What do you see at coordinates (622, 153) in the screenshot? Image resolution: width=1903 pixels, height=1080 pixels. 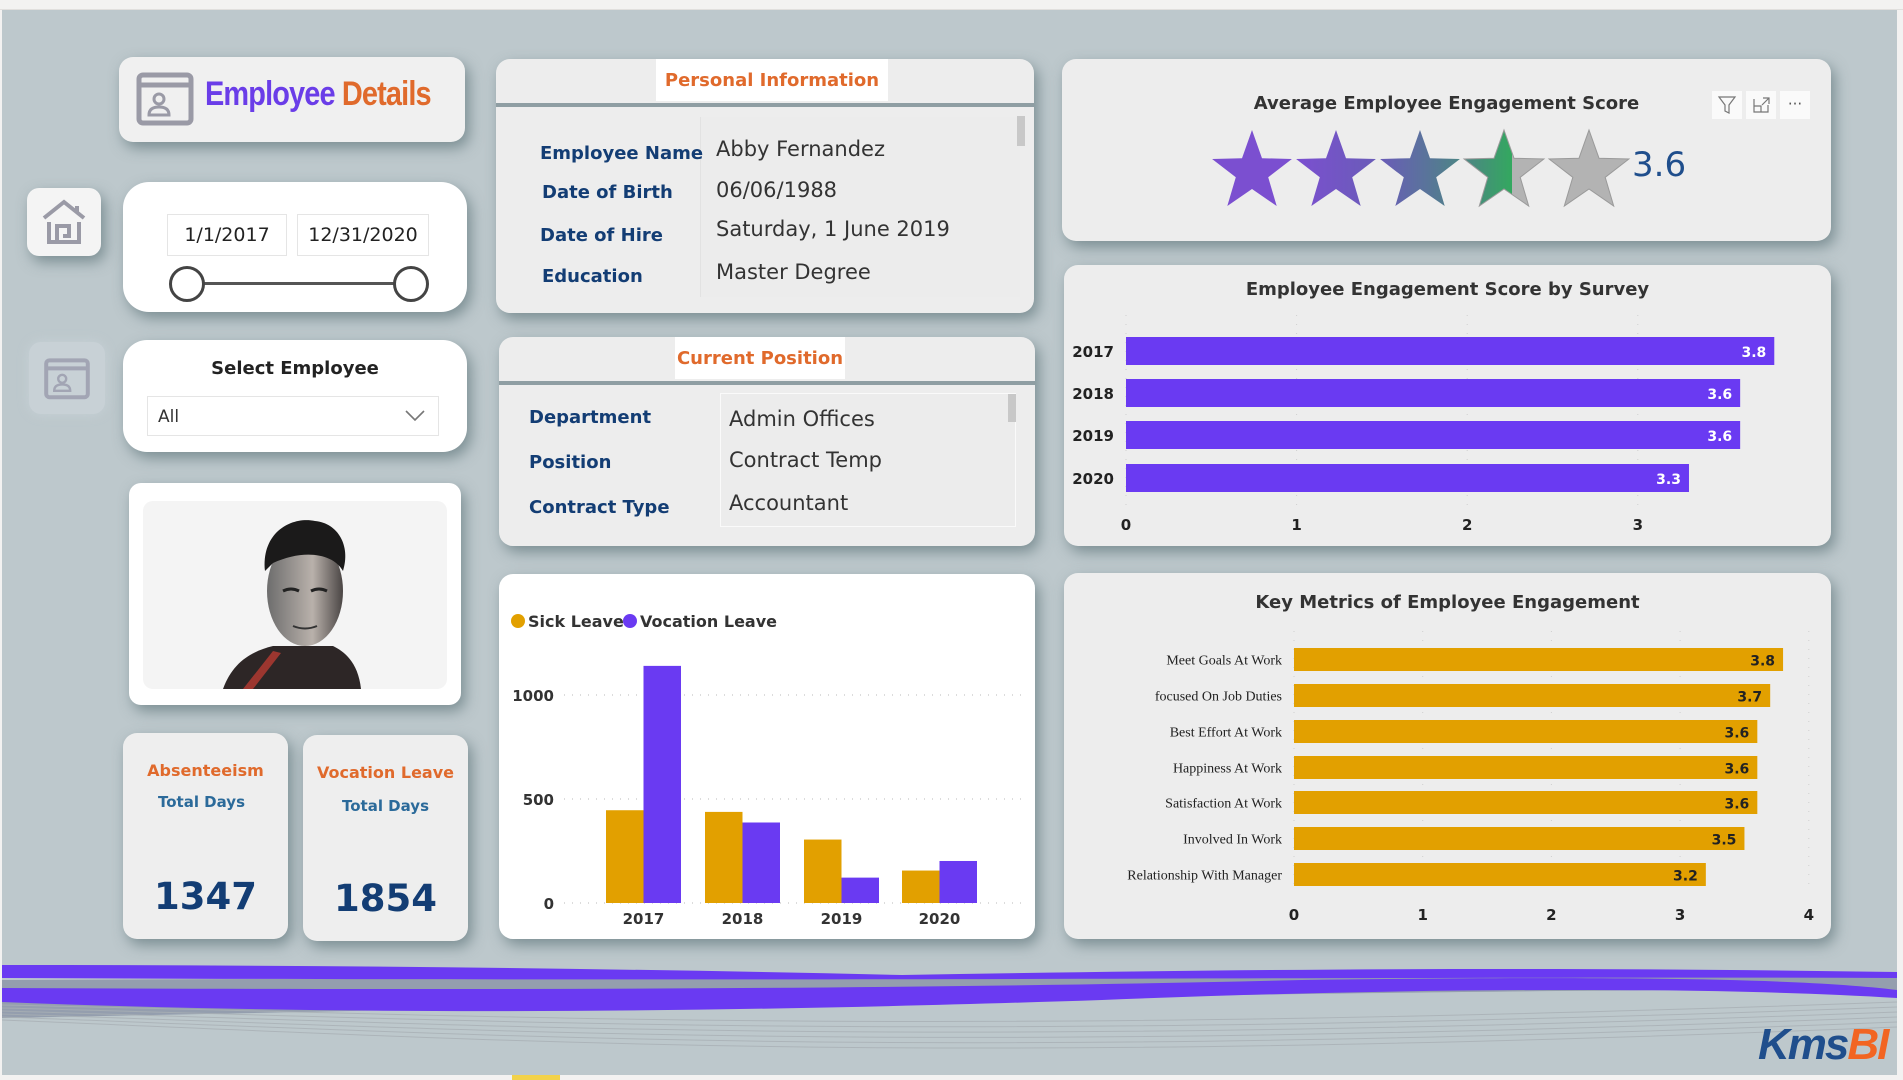 I see `info-label: Employee Name` at bounding box center [622, 153].